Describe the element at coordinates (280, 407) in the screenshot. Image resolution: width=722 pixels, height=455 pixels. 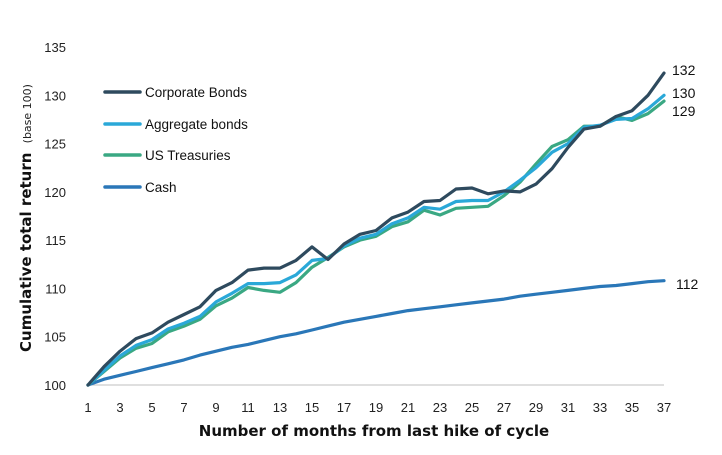
I see `x-tick-label: 13` at that location.